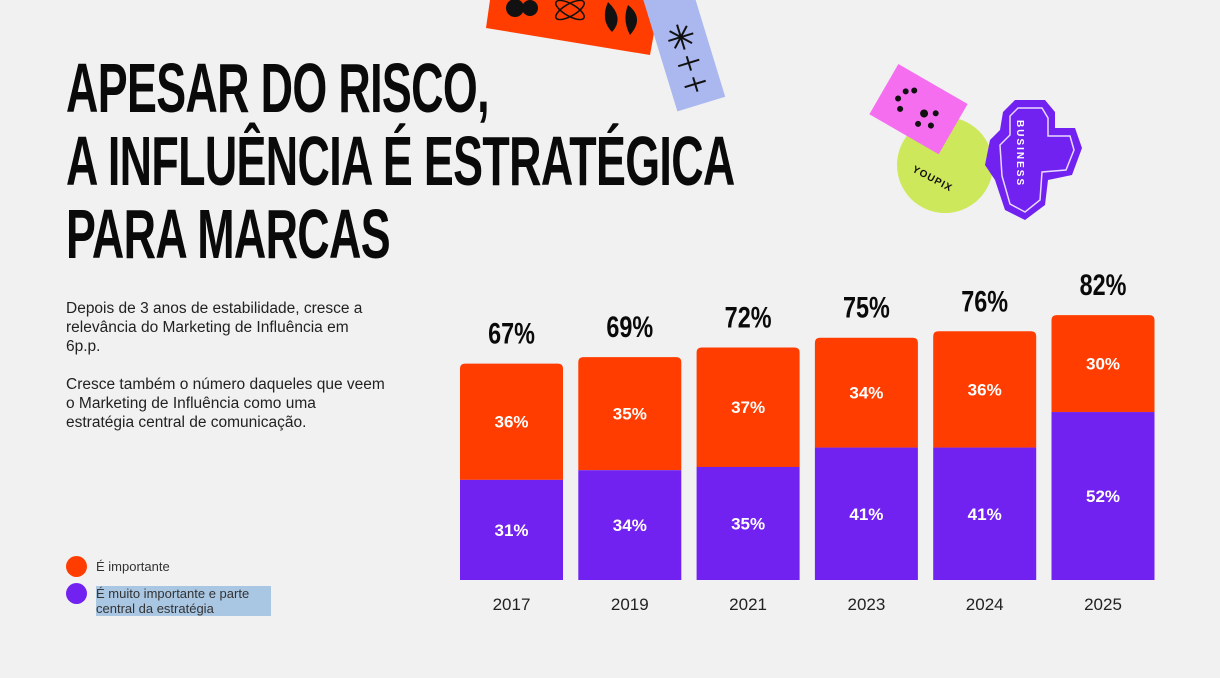 The width and height of the screenshot is (1220, 678). I want to click on title-line-1: APESAR DO RISCO,, so click(278, 88).